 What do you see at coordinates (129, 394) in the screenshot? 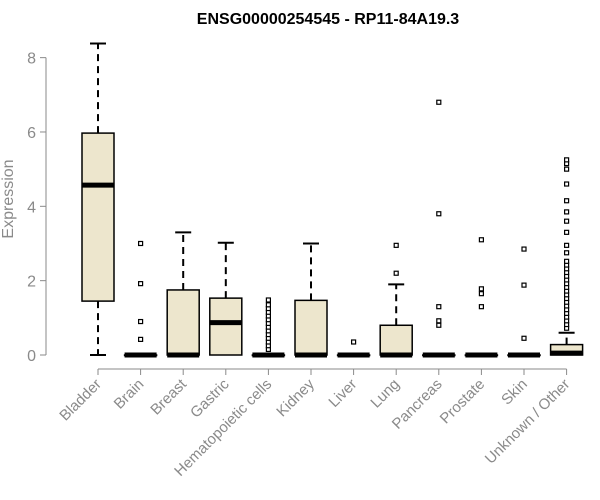
I see `x-tick-label: Brain` at bounding box center [129, 394].